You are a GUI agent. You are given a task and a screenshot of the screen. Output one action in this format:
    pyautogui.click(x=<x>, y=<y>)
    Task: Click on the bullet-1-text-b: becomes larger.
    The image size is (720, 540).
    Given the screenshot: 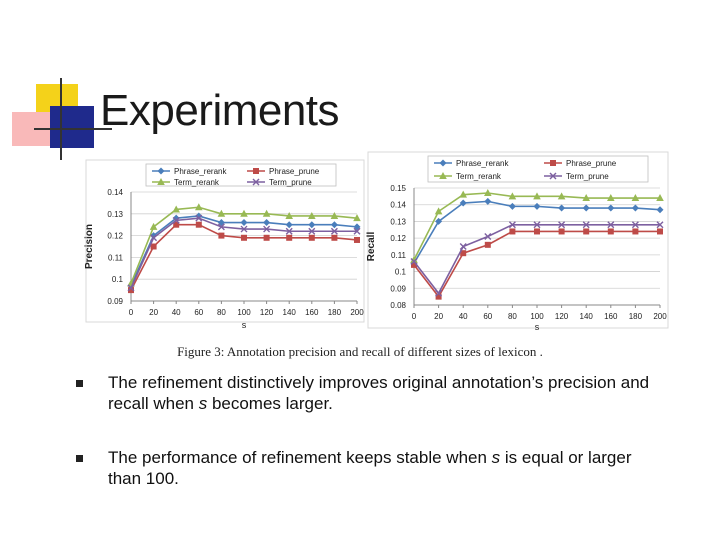 What is the action you would take?
    pyautogui.click(x=270, y=403)
    